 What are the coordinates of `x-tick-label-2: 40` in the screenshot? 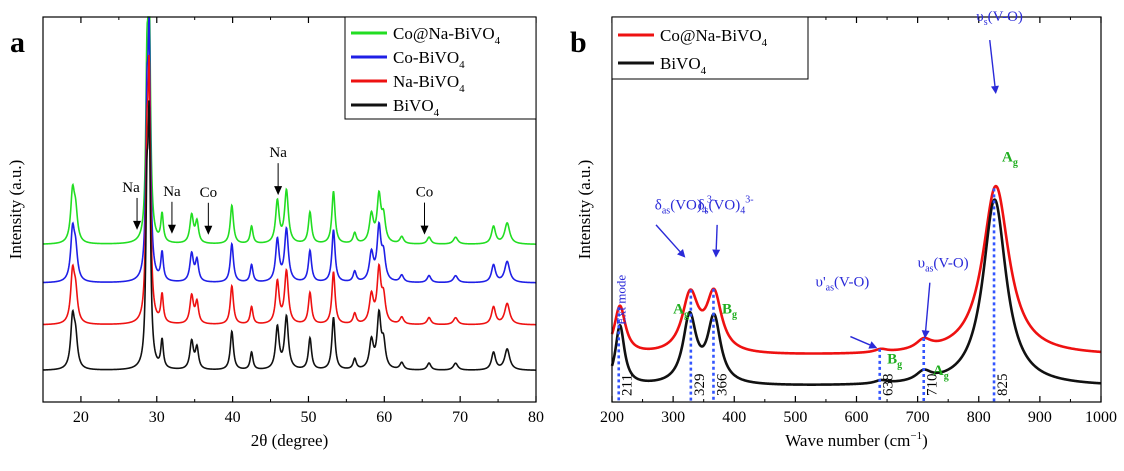 It's located at (233, 417).